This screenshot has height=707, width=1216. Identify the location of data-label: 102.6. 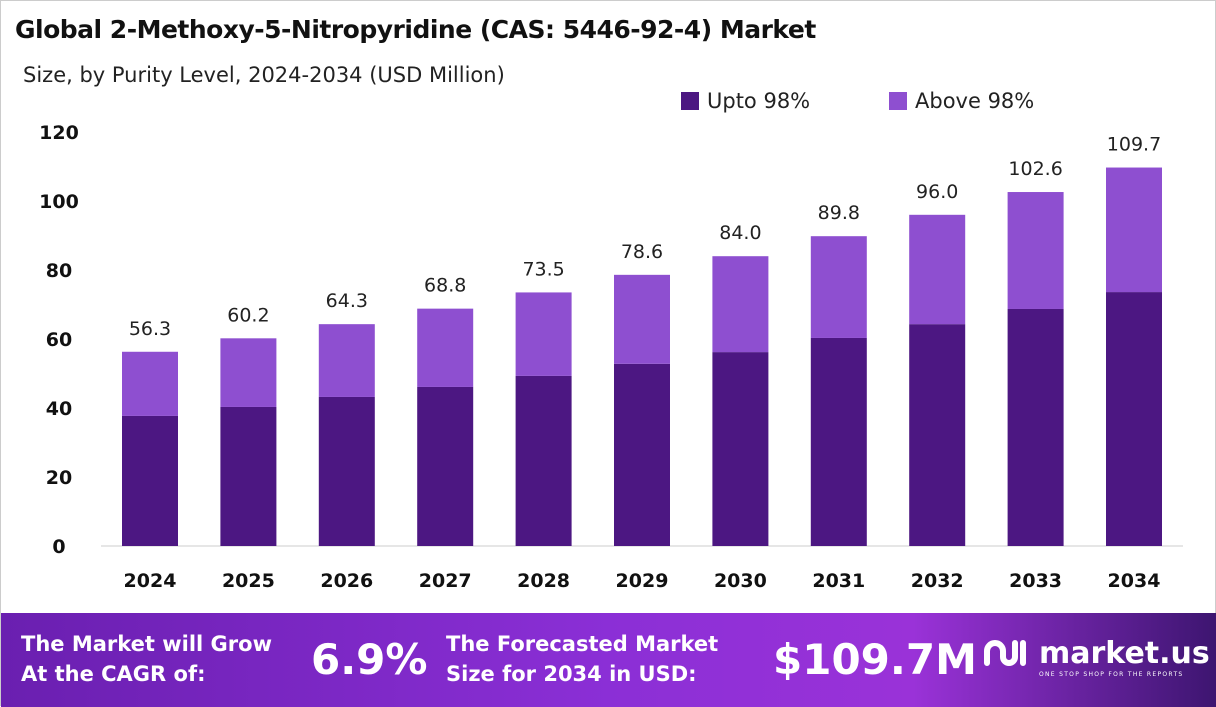
(1035, 169).